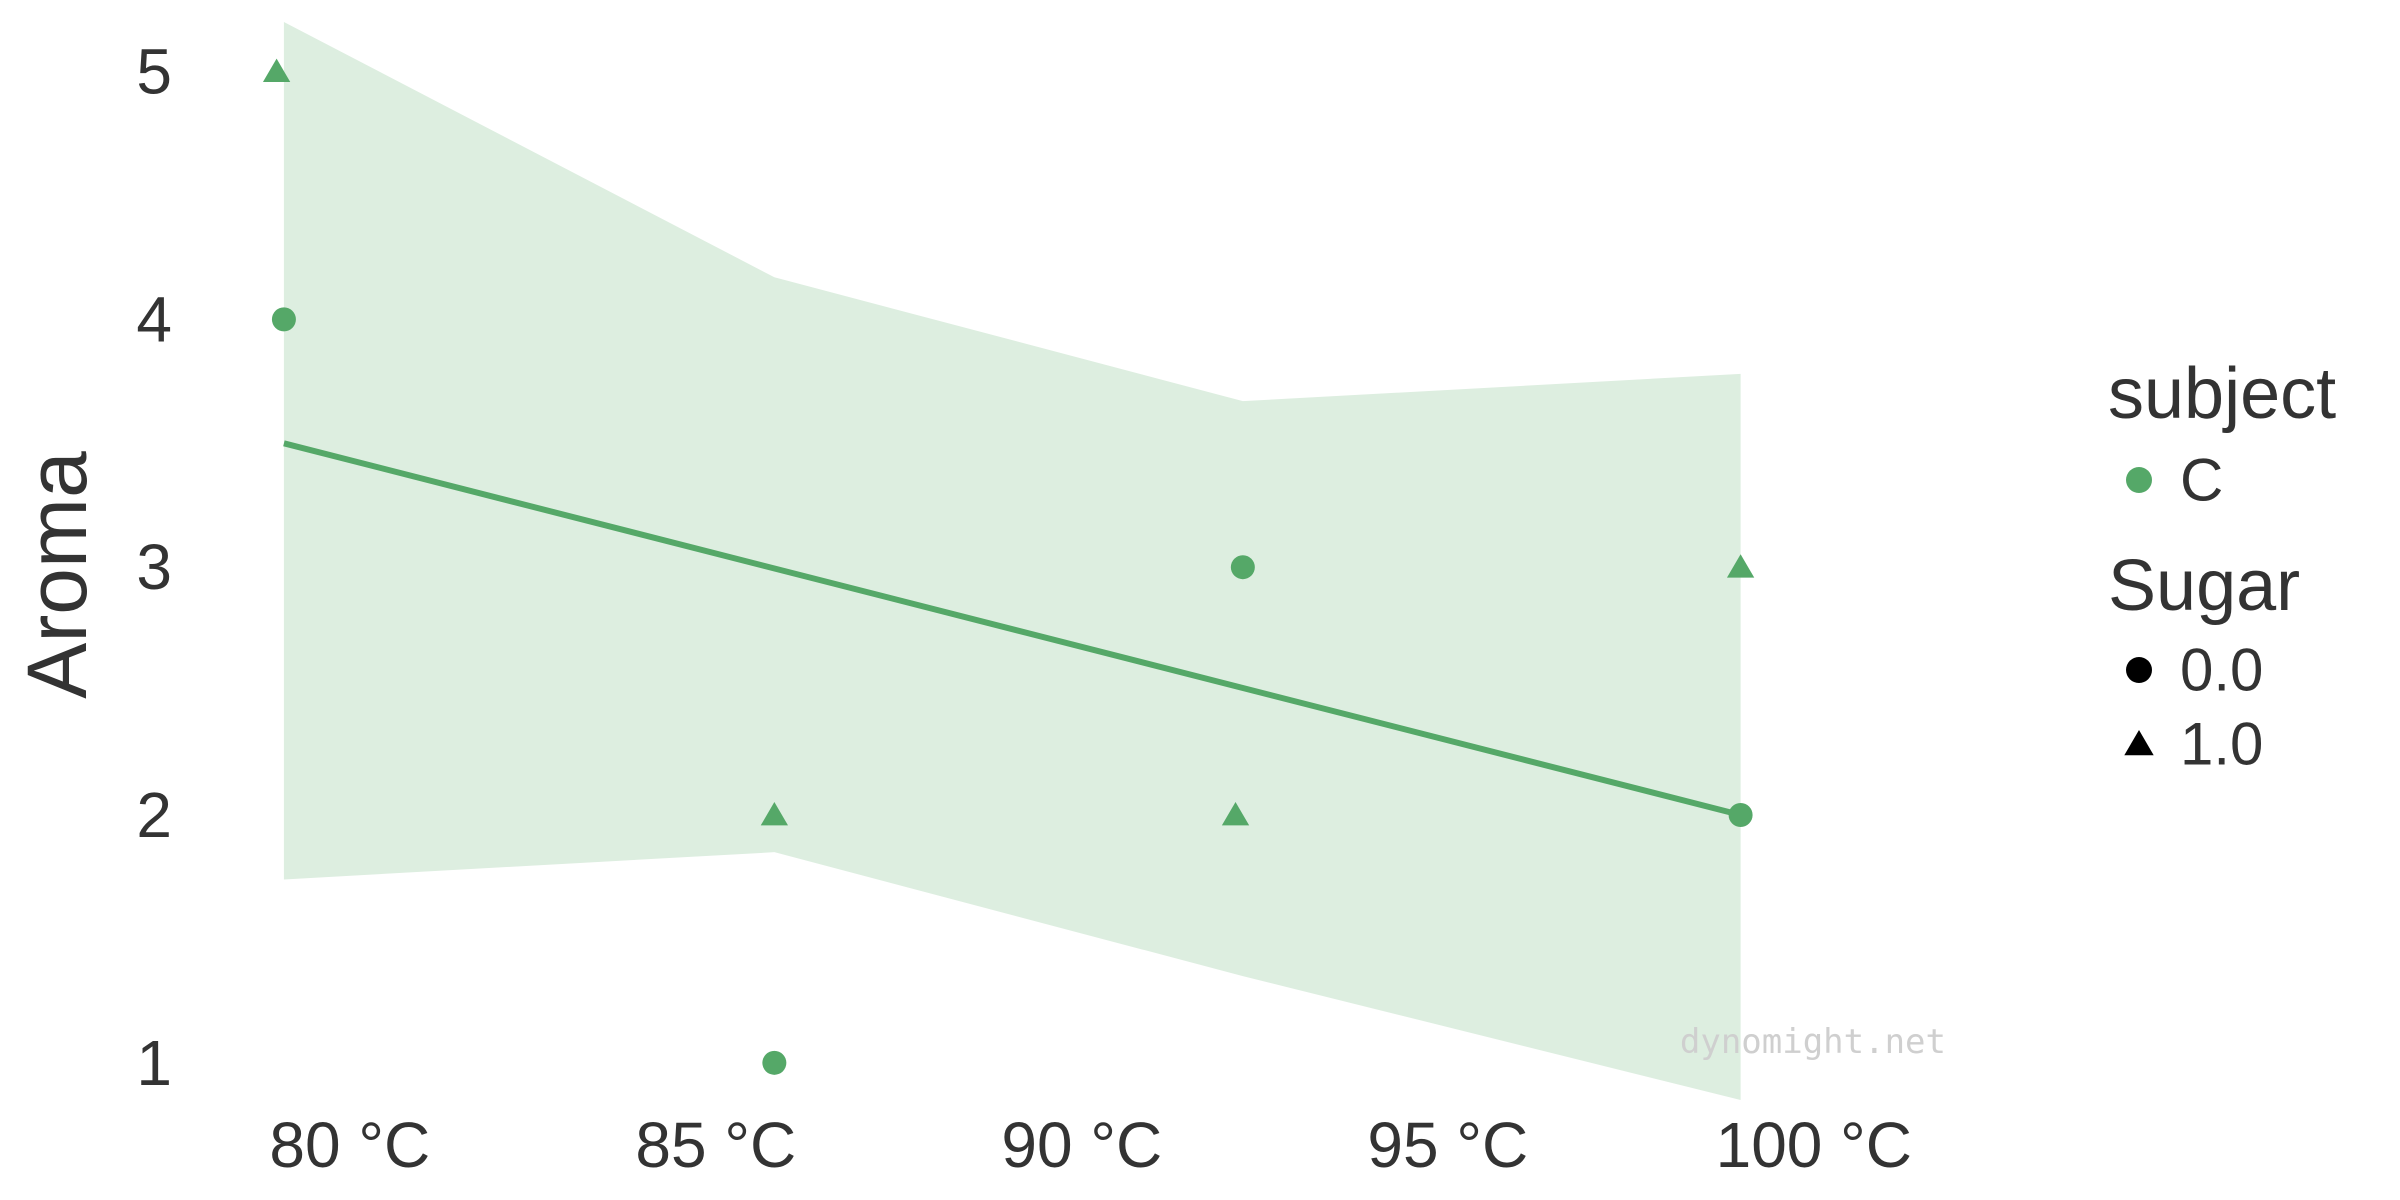 Image resolution: width=2400 pixels, height=1200 pixels. Describe the element at coordinates (2221, 744) in the screenshot. I see `legend-sugar-label-1: 1.0` at that location.